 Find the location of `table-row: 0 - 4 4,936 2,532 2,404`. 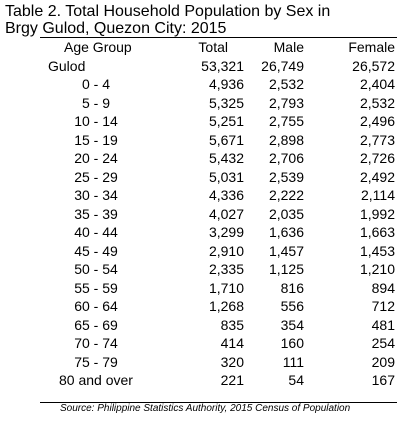

table-row: 0 - 4 4,936 2,532 2,404 is located at coordinates (218, 84).